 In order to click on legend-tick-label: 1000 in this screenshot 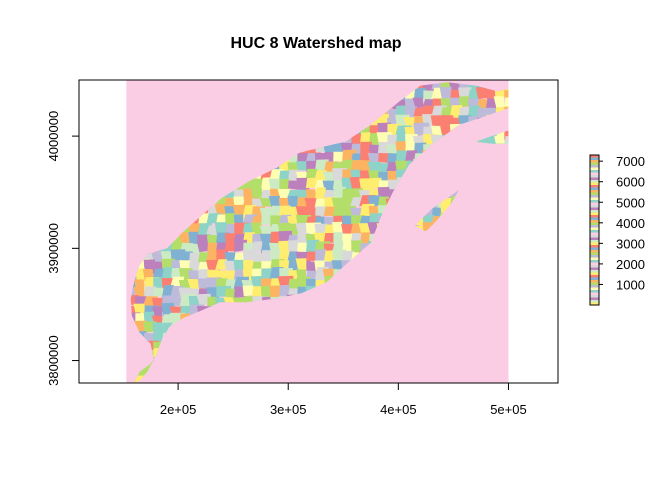, I will do `click(630, 284)`.